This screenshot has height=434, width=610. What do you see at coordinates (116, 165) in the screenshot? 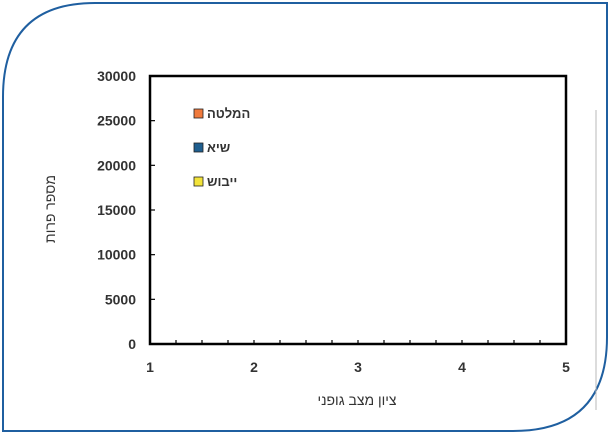
I see `y-tick-label: 20000` at bounding box center [116, 165].